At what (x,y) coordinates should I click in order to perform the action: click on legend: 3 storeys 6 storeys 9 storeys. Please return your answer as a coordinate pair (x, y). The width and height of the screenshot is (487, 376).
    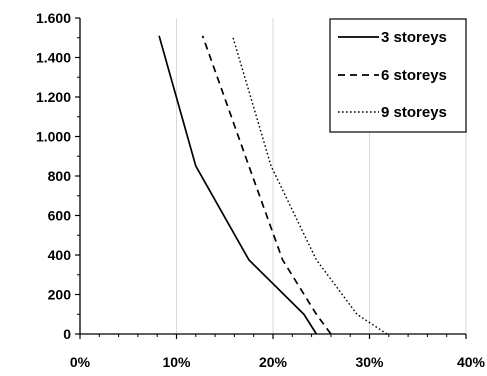
    Looking at the image, I should click on (398, 75).